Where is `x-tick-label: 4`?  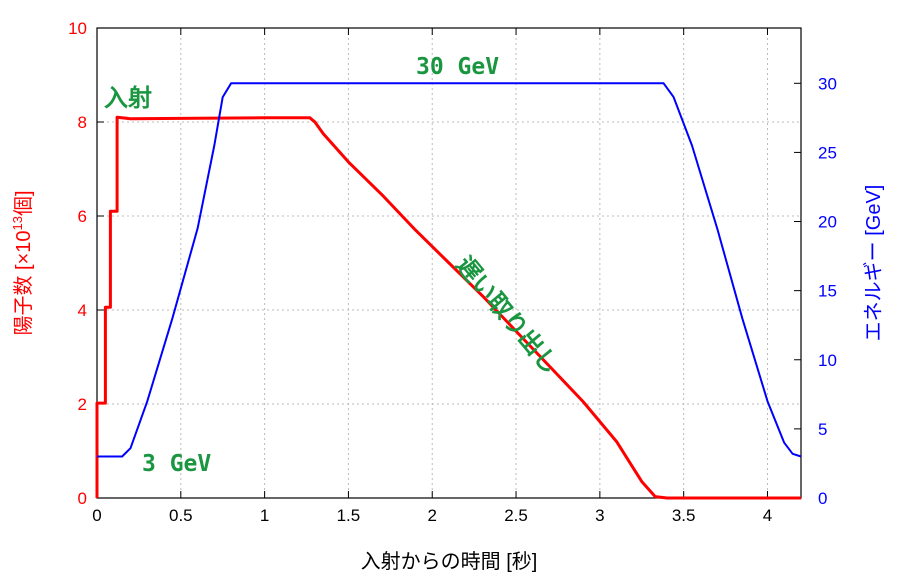
x-tick-label: 4 is located at coordinates (767, 515).